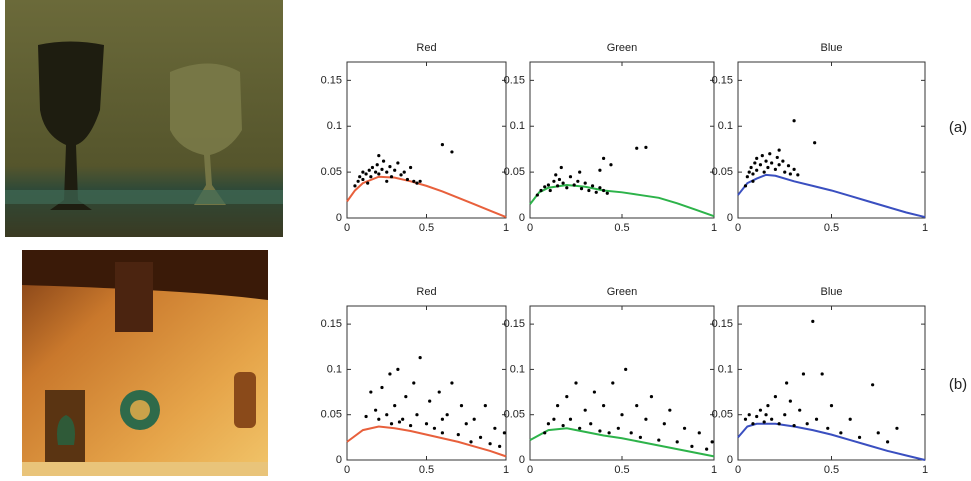 The image size is (971, 481). What do you see at coordinates (831, 48) in the screenshot?
I see `chart-title: Blue` at bounding box center [831, 48].